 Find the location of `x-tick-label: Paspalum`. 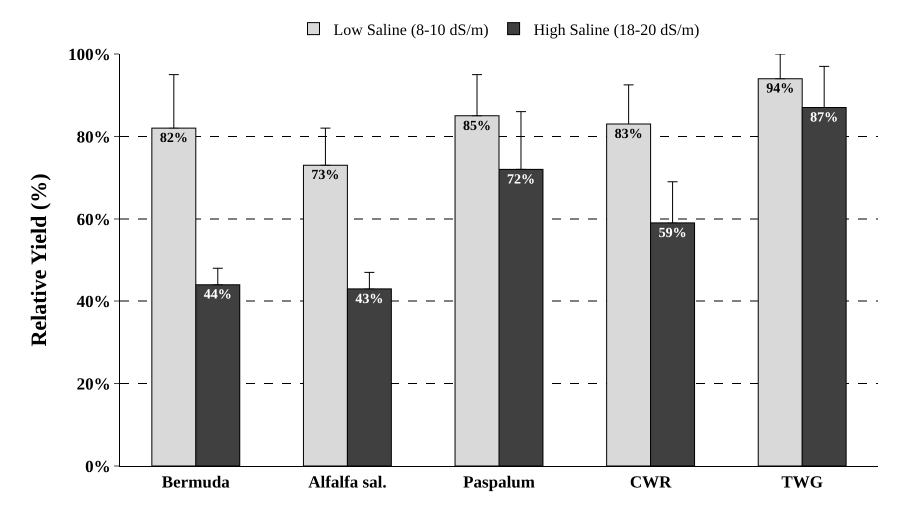

x-tick-label: Paspalum is located at coordinates (499, 482).